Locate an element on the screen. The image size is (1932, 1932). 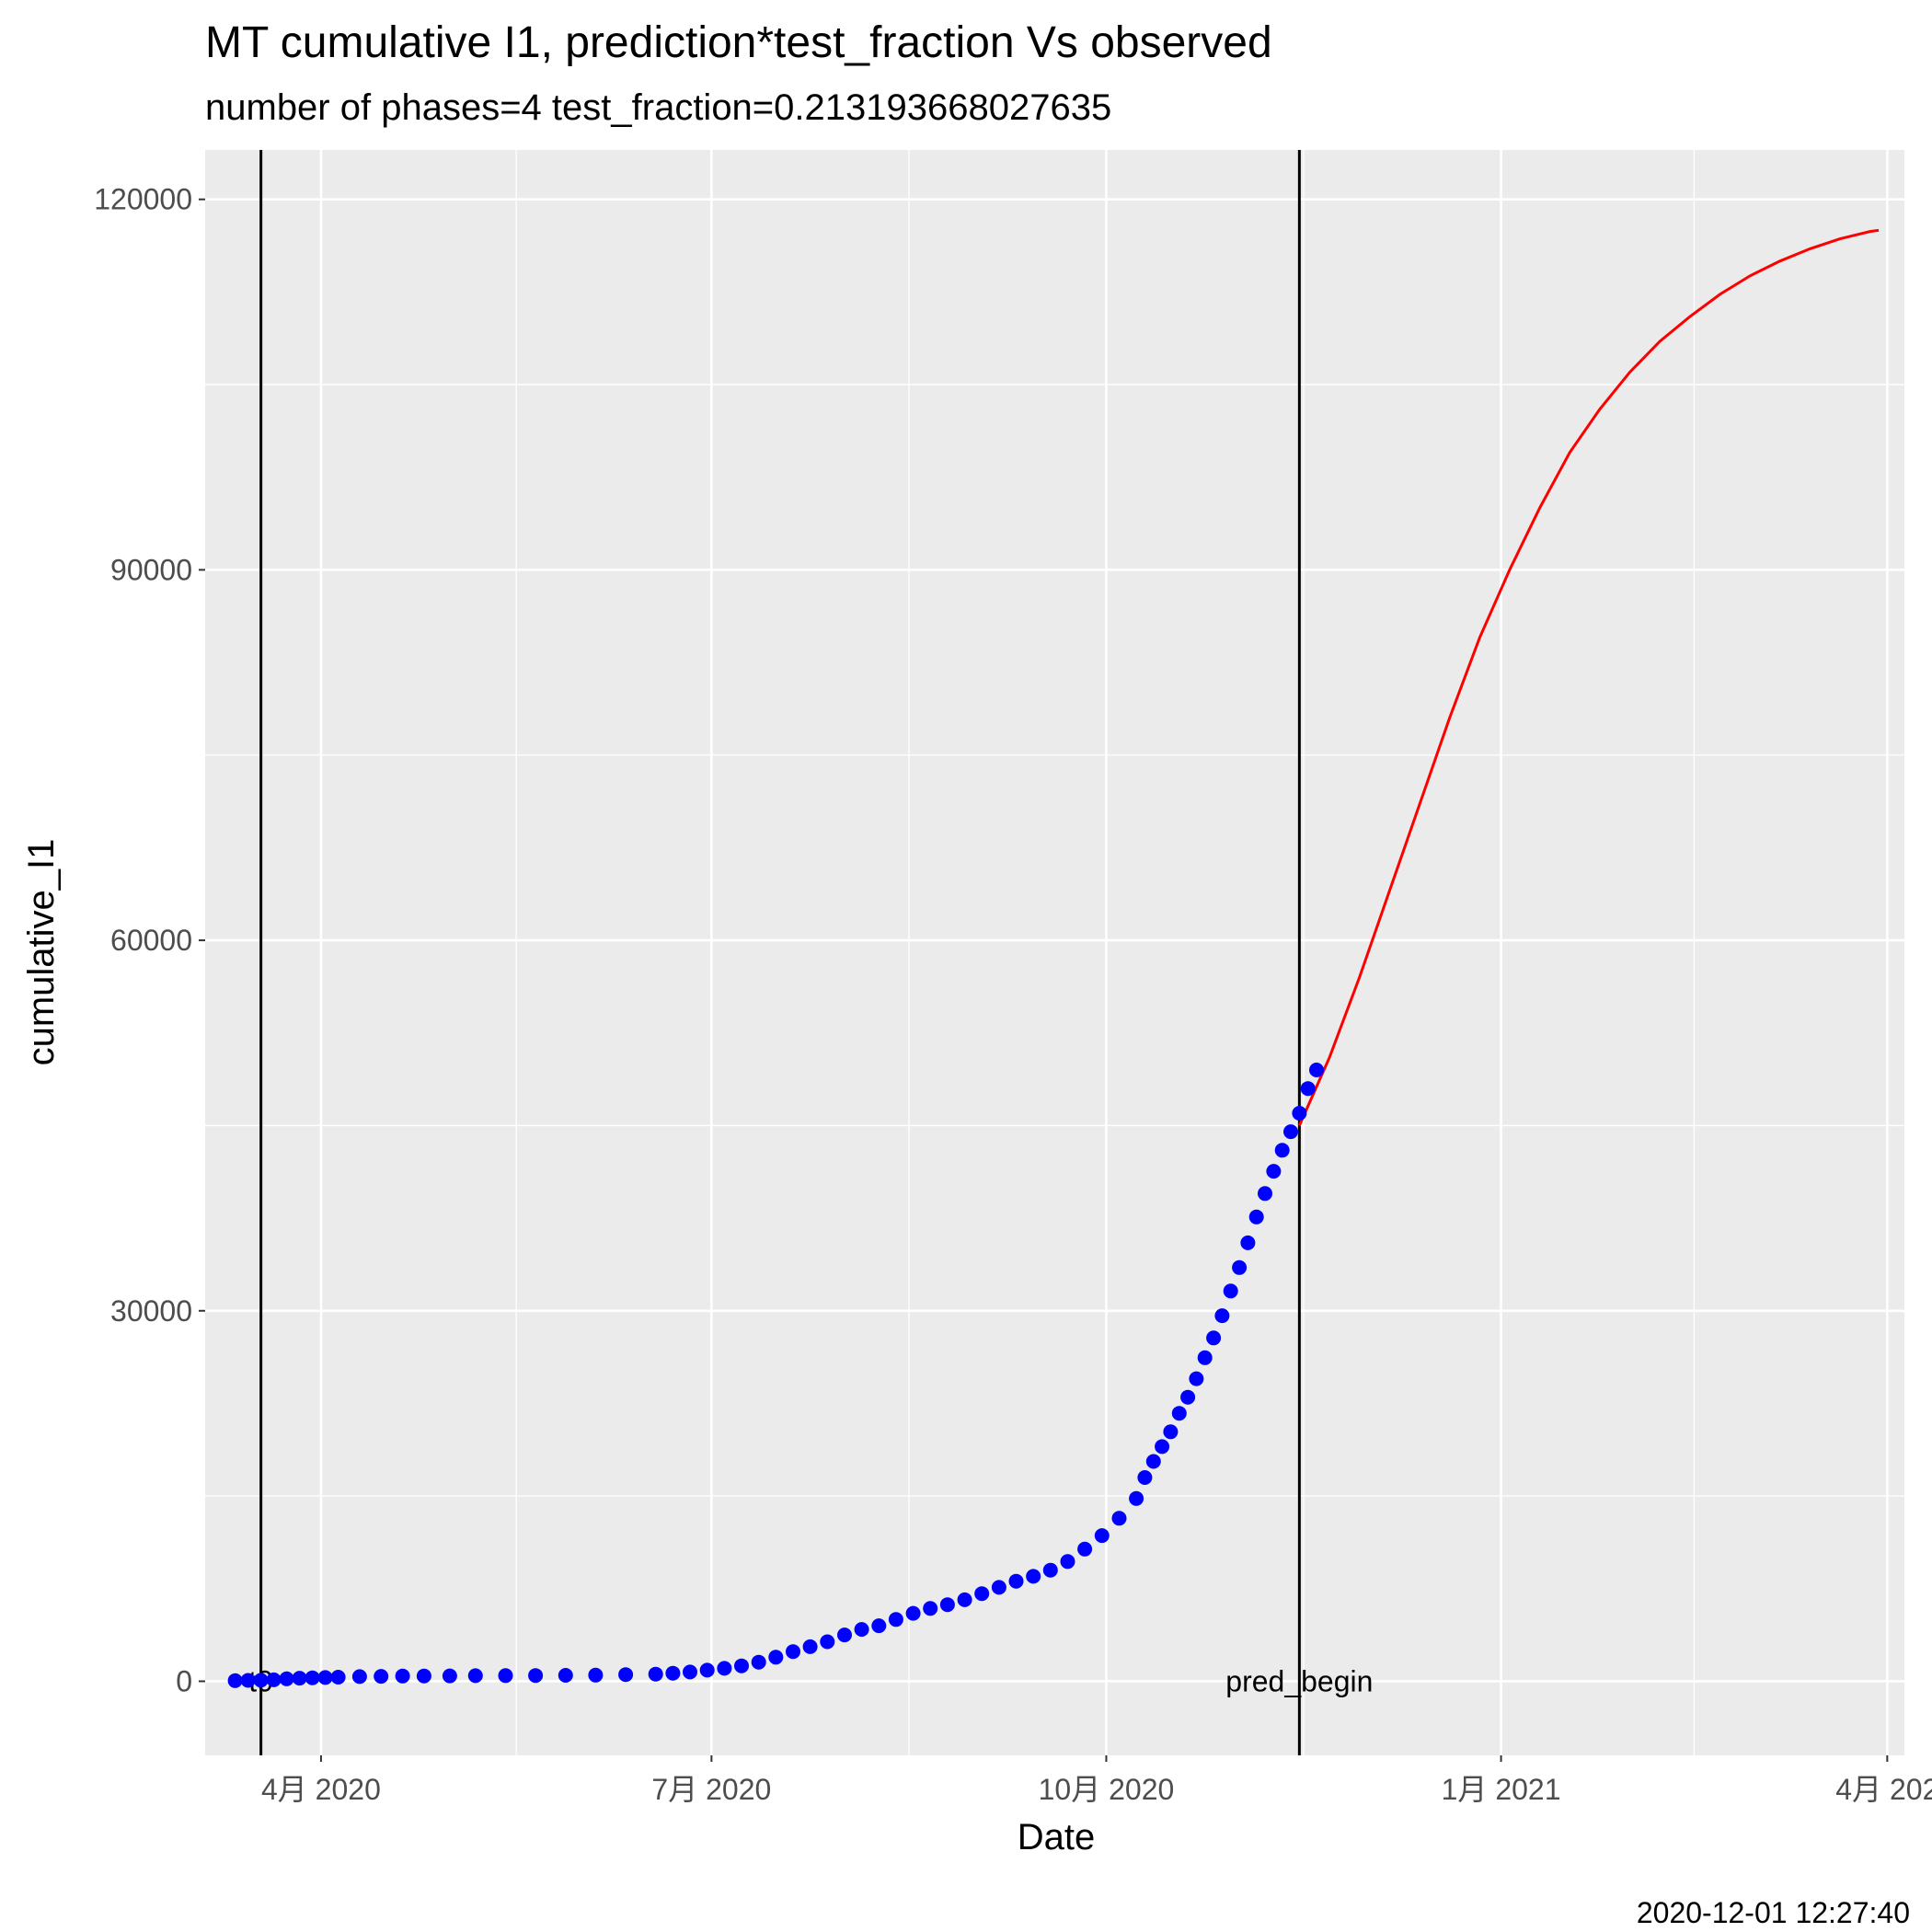
x-tick-label: 7月 2020 is located at coordinates (711, 1789).